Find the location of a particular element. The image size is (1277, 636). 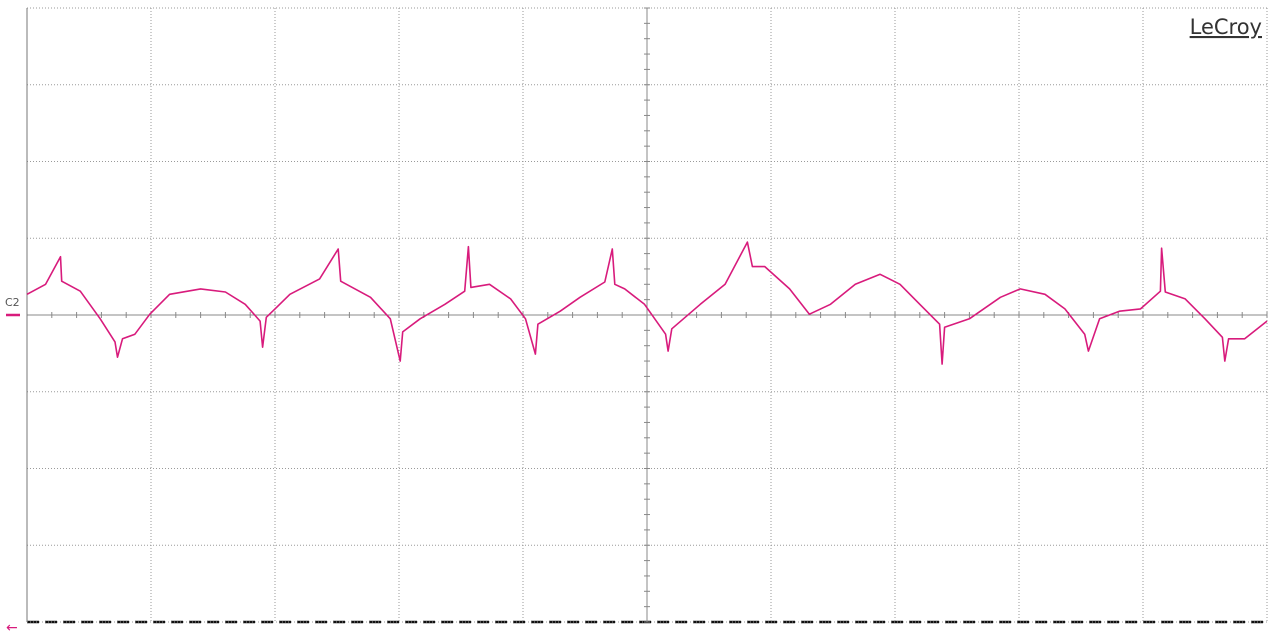

offset-arrow: ← is located at coordinates (12, 628).